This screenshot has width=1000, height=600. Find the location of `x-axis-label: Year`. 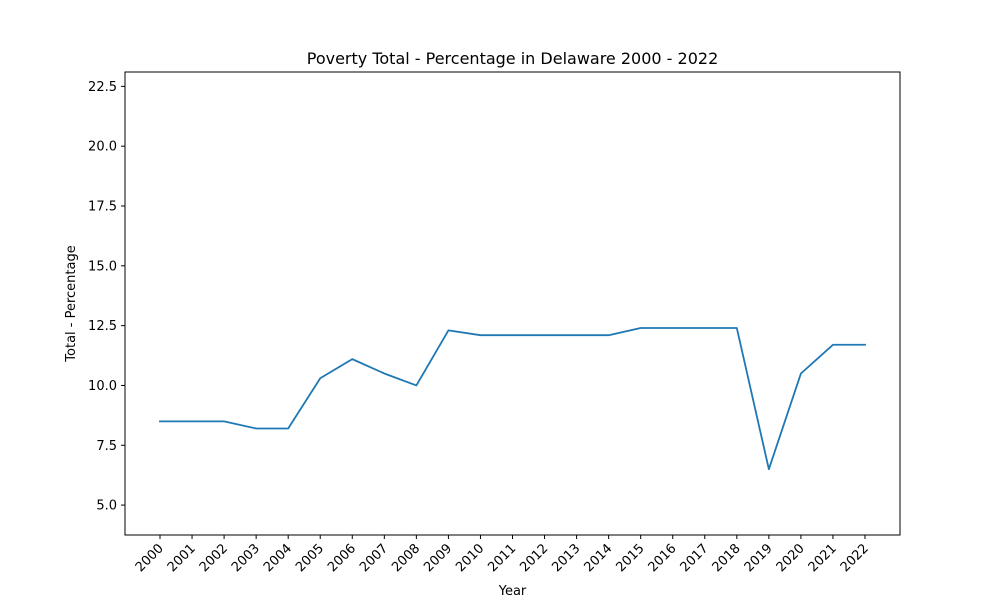

x-axis-label: Year is located at coordinates (512, 591).